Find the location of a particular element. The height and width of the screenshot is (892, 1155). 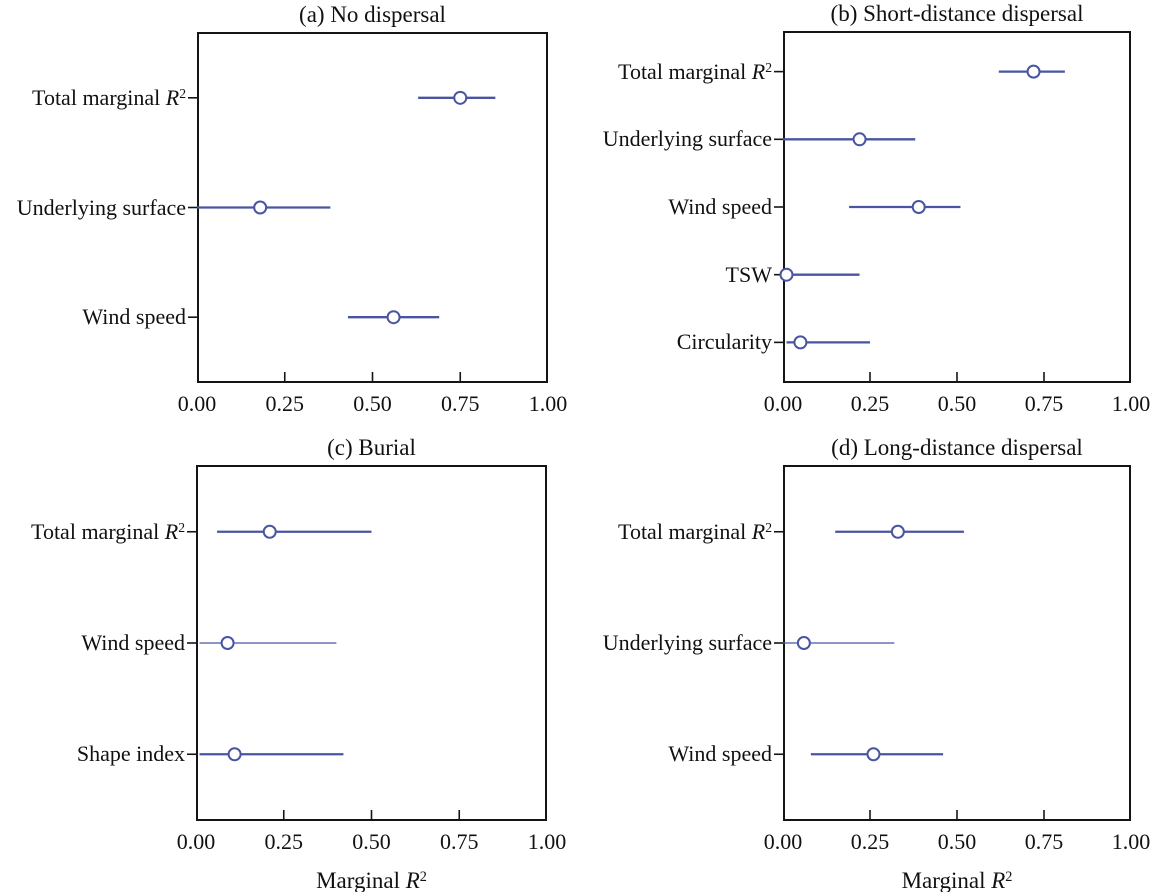

panel-title: (d) Long-distance dispersal is located at coordinates (957, 447).